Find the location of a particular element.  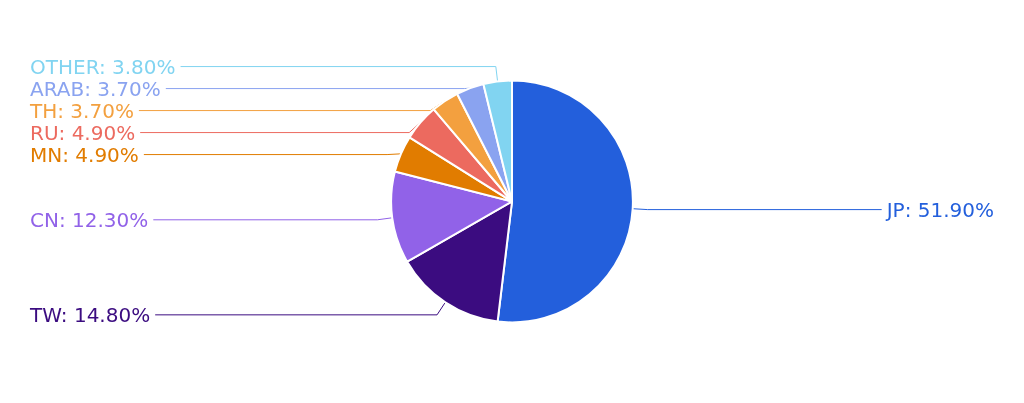

slice-label: MN: 4.90% is located at coordinates (84, 154).